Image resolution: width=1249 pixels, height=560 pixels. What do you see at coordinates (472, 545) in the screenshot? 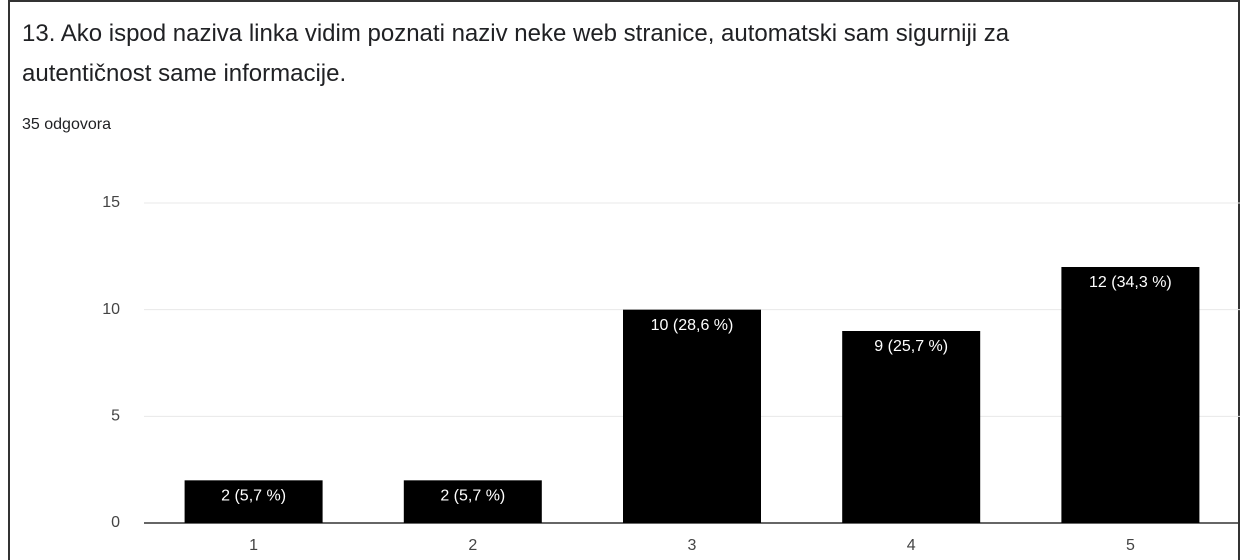
I see `x-tick-label: 2` at bounding box center [472, 545].